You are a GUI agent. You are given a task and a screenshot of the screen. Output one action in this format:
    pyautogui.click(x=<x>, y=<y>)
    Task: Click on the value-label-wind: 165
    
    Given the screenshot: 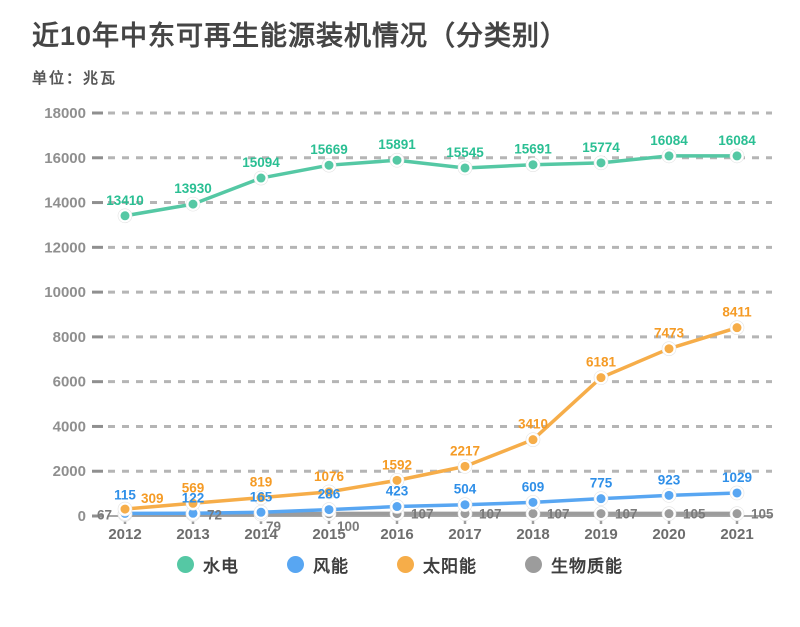 What is the action you would take?
    pyautogui.click(x=261, y=497)
    